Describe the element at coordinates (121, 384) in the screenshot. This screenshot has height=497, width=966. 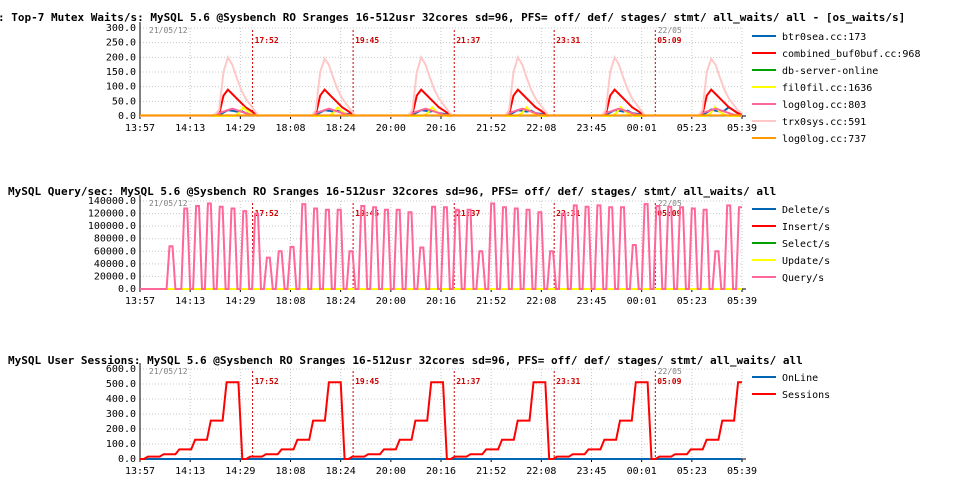
I see `y-tick-label: 500.0` at that location.